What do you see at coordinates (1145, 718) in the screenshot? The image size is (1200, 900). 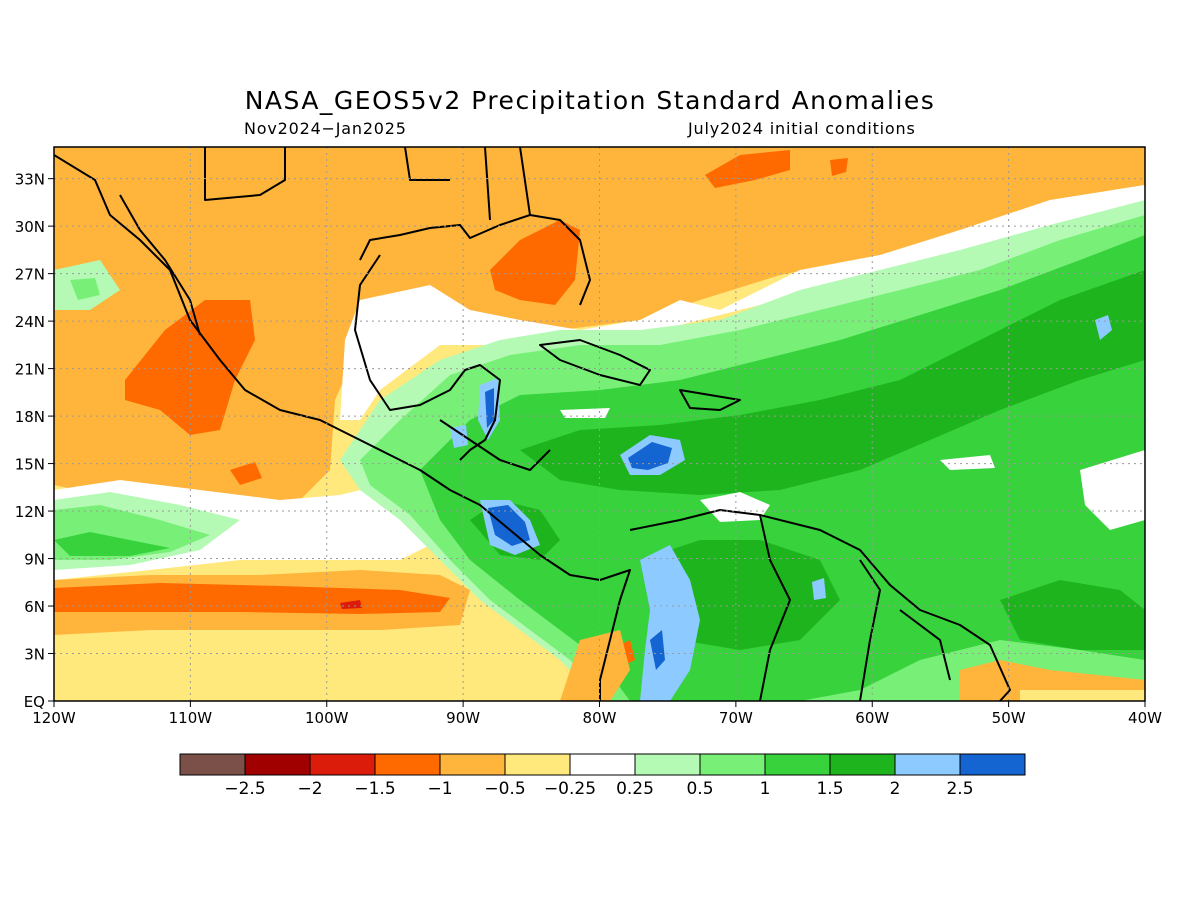 I see `x-tick-label: 40W` at bounding box center [1145, 718].